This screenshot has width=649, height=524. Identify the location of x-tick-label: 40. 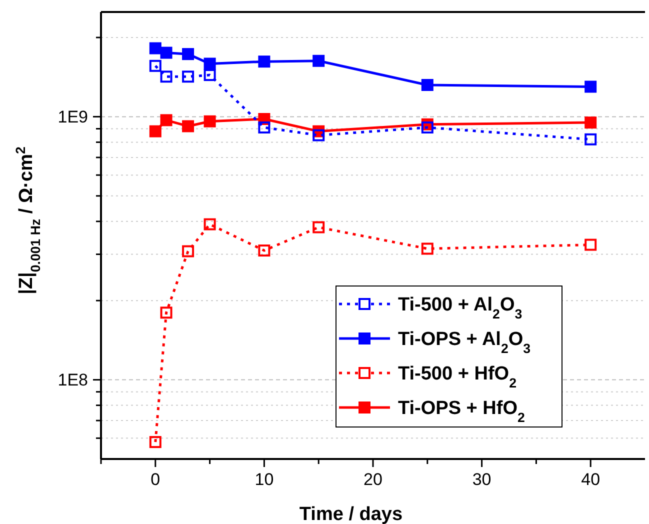
(590, 479).